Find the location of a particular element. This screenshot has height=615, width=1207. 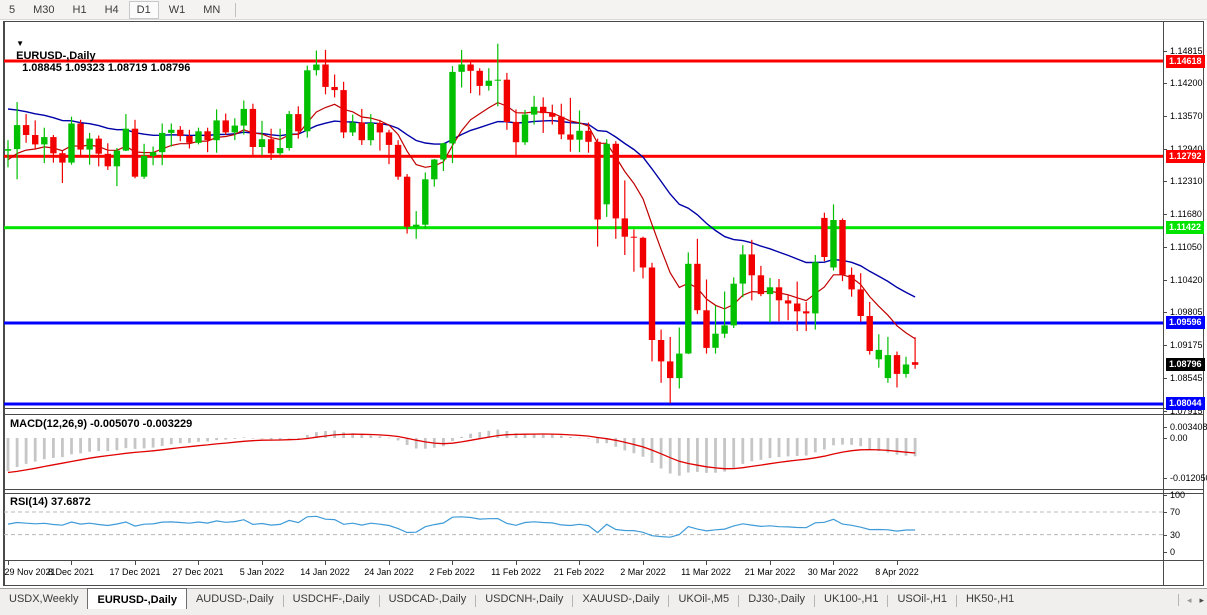

tab-scroll-controls: ◂ ▸ is located at coordinates (1190, 600).